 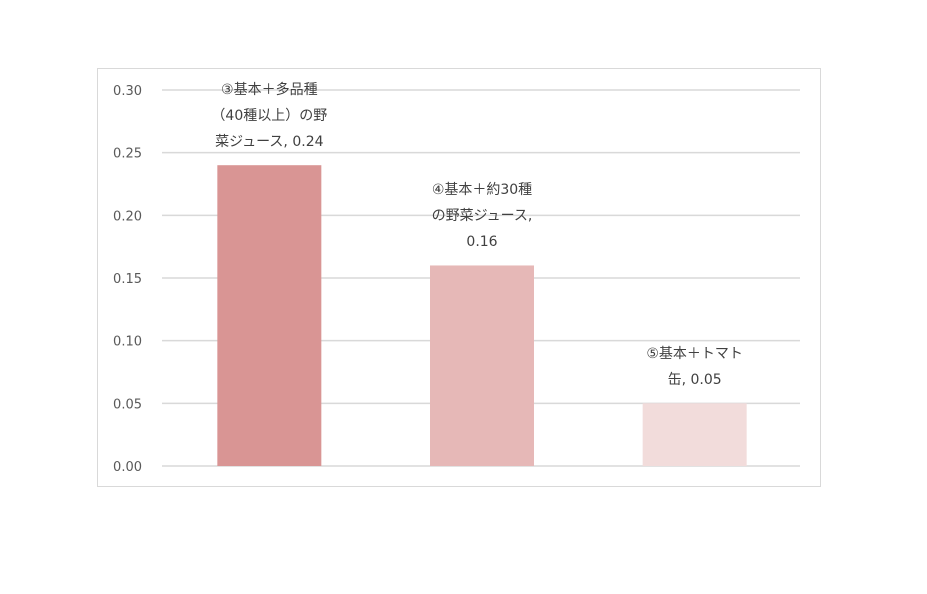 What do you see at coordinates (694, 367) in the screenshot?
I see `data-label: ⑤基本＋トマト 缶, 0.05` at bounding box center [694, 367].